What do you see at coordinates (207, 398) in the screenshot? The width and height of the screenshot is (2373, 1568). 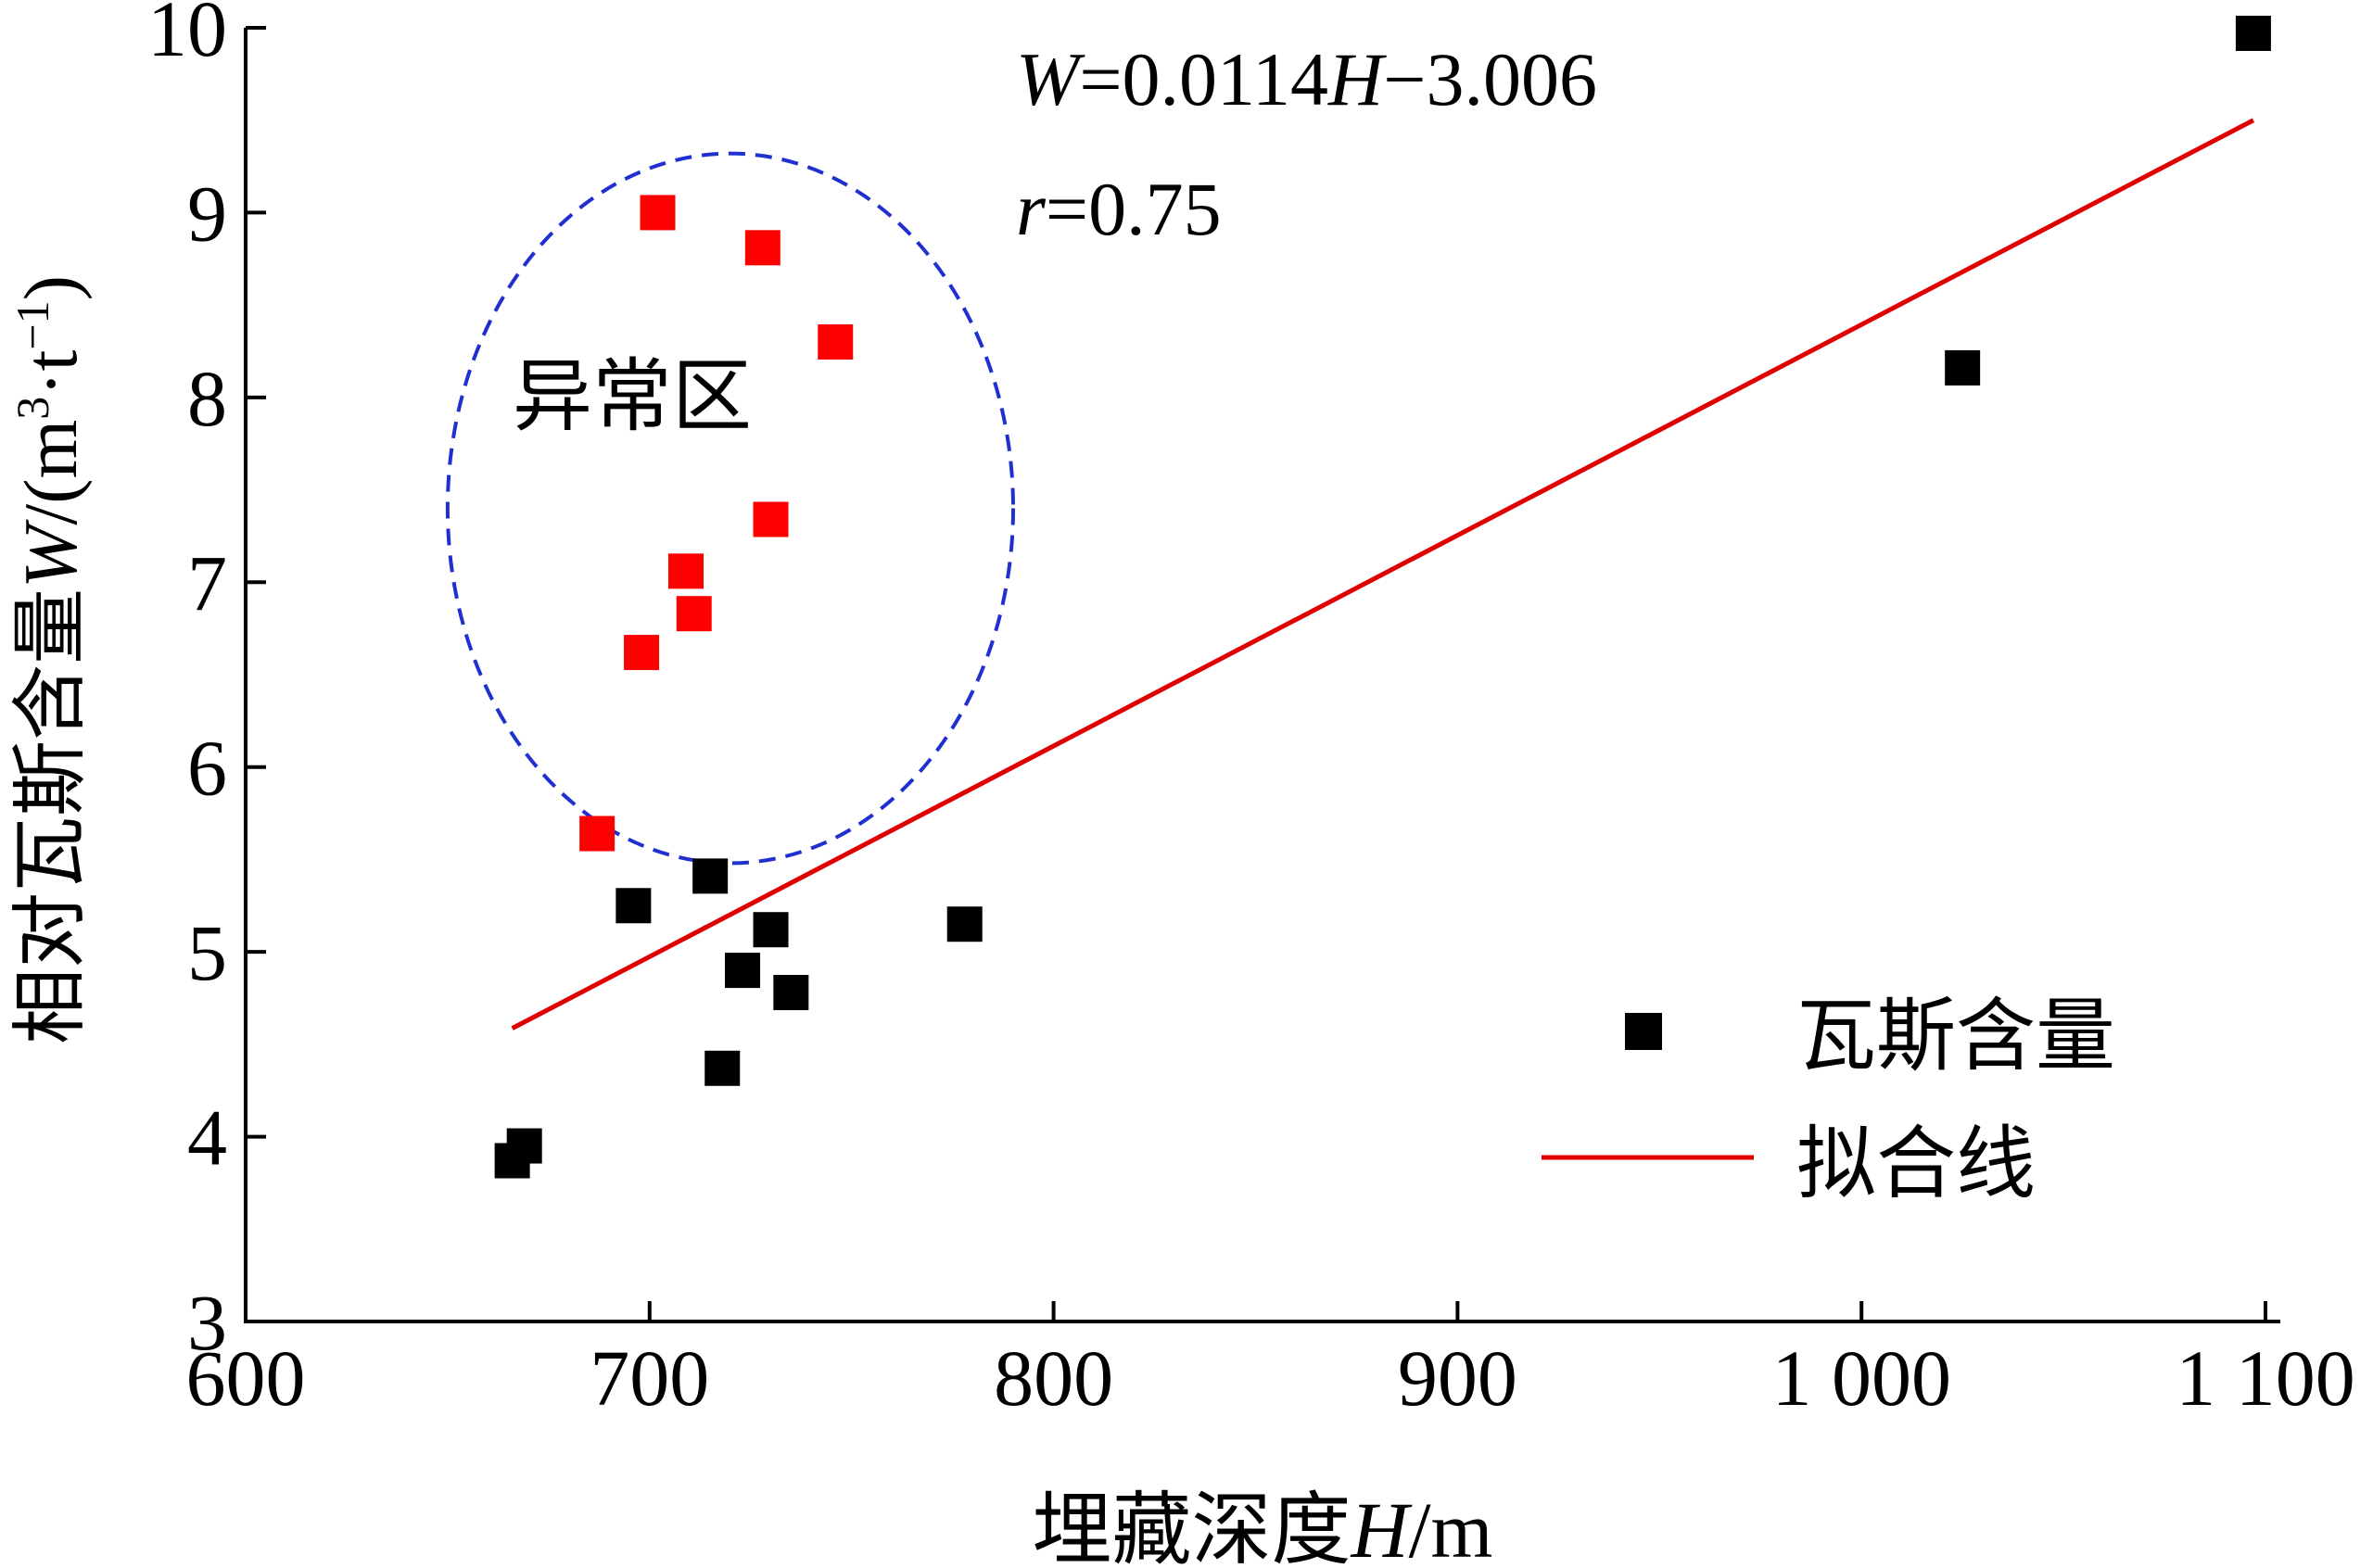 I see `y-tick-label: 8` at bounding box center [207, 398].